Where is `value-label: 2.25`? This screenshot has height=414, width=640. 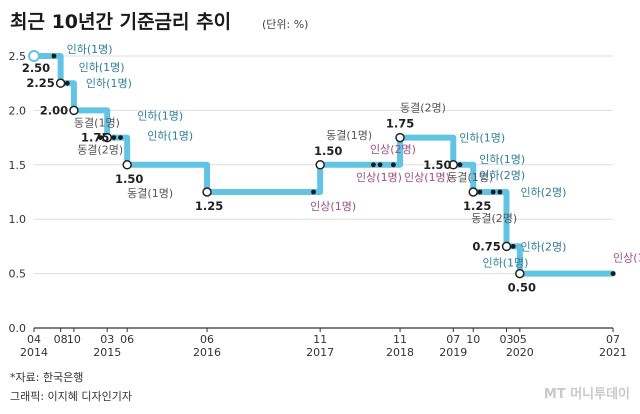 value-label: 2.25 is located at coordinates (40, 83).